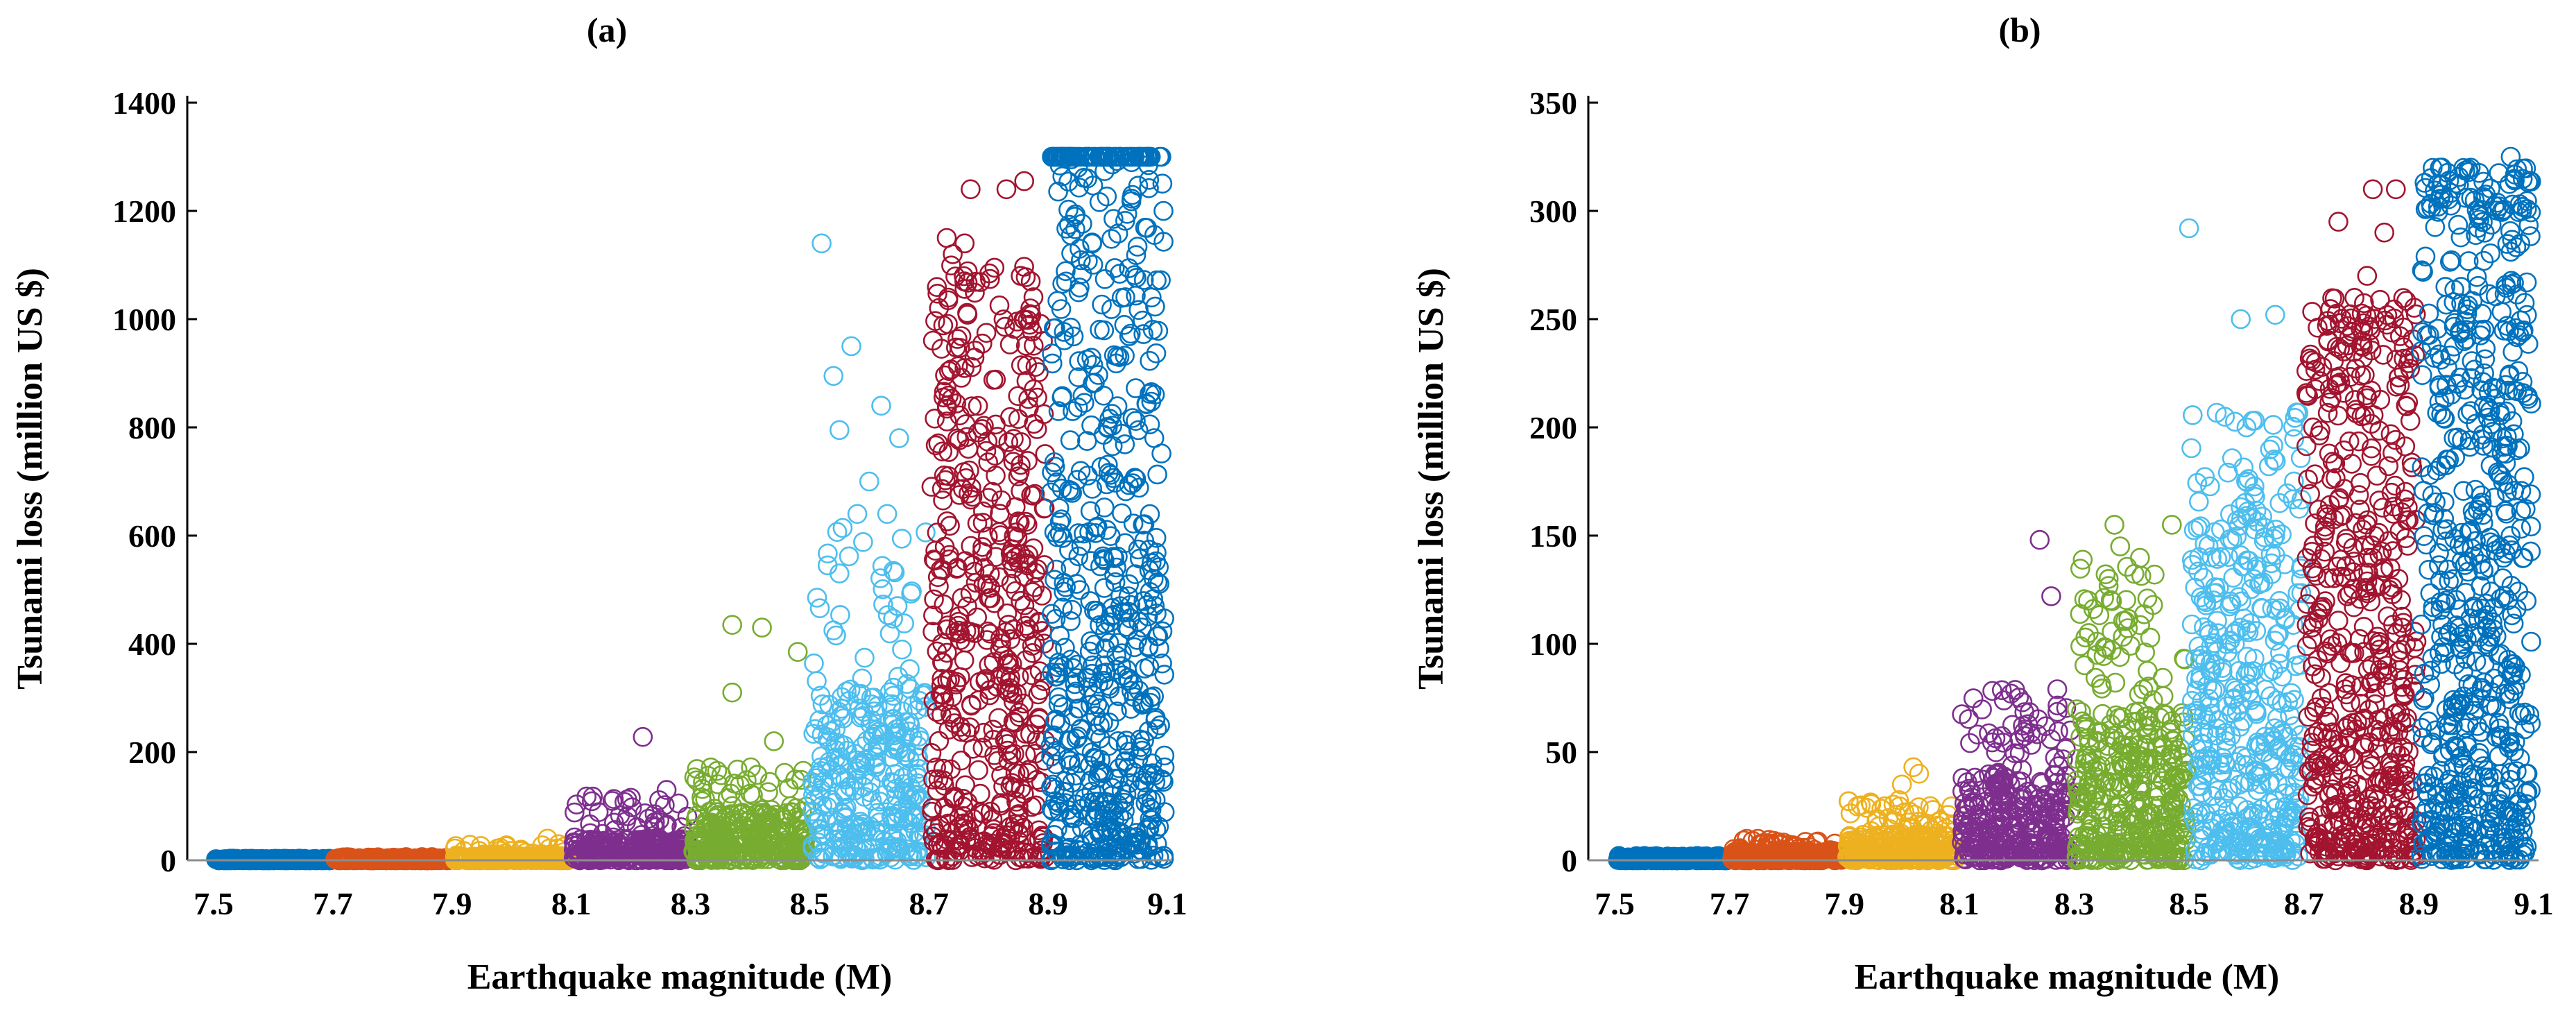 Image resolution: width=2576 pixels, height=1015 pixels. Describe the element at coordinates (152, 752) in the screenshot. I see `y-tick-label: 200` at that location.